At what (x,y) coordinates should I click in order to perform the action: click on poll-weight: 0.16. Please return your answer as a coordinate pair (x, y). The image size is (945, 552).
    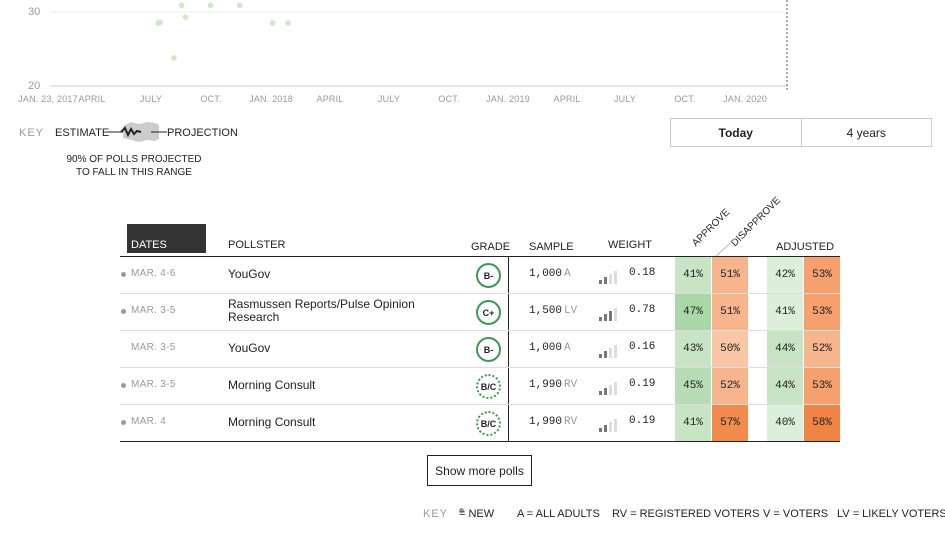
    Looking at the image, I should click on (642, 347).